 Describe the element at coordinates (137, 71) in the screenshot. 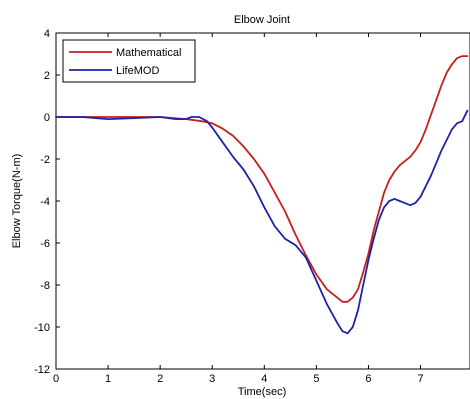

I see `legend-label-lifemod: LifeMOD` at that location.